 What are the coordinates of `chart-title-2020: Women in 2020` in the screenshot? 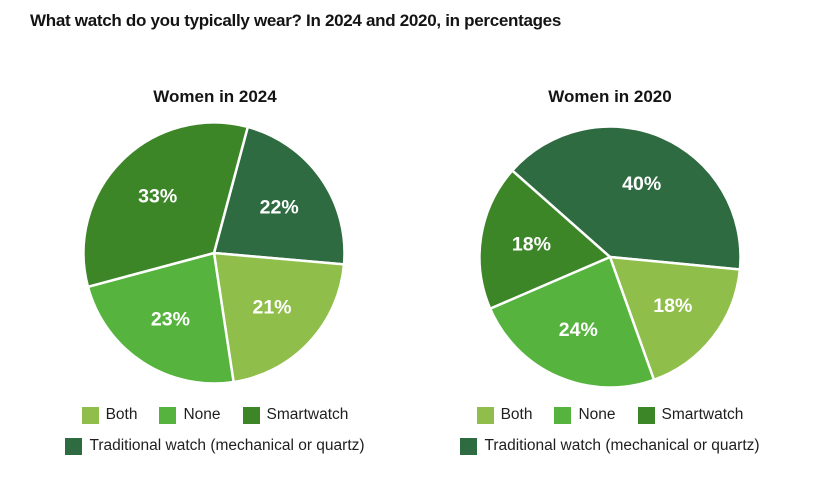 It's located at (610, 96).